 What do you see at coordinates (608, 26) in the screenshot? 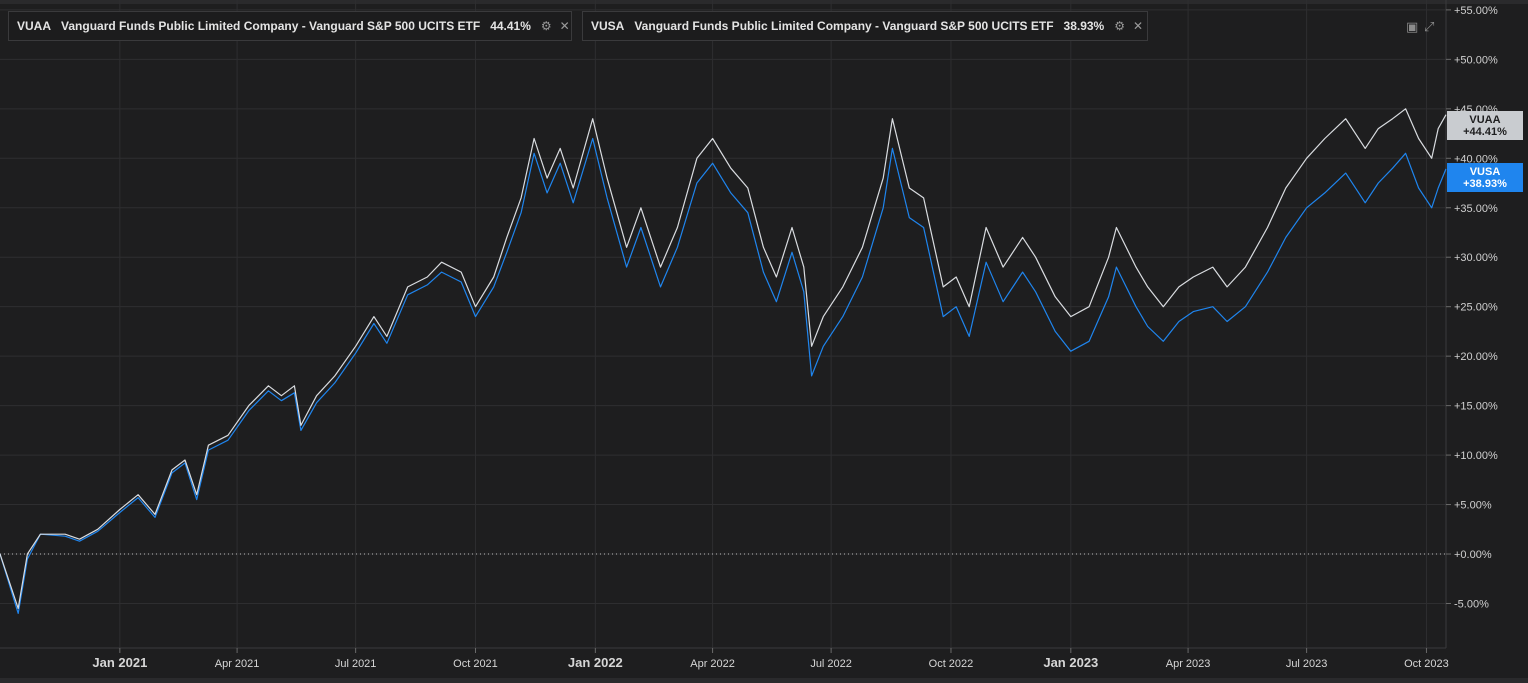
I see `legend-vusa-symbol: VUSA` at bounding box center [608, 26].